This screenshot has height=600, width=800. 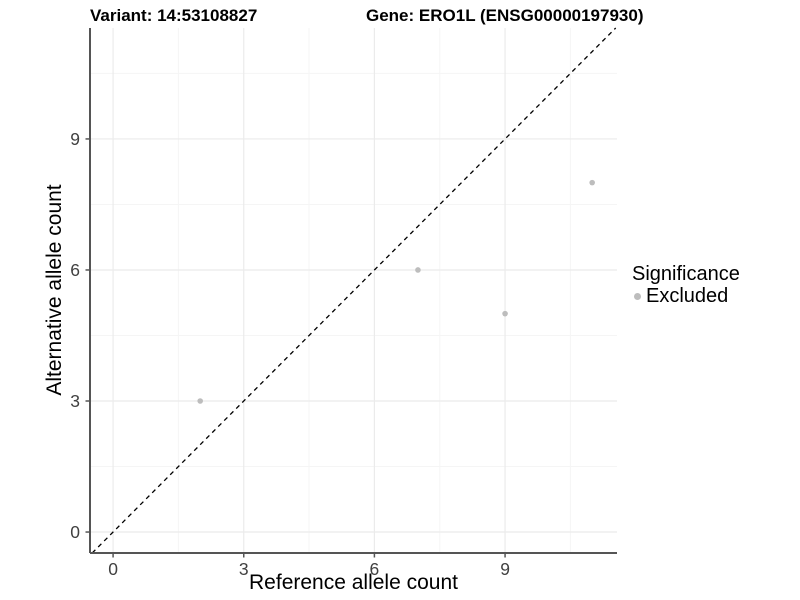 What do you see at coordinates (505, 569) in the screenshot?
I see `x-tick-label: 9` at bounding box center [505, 569].